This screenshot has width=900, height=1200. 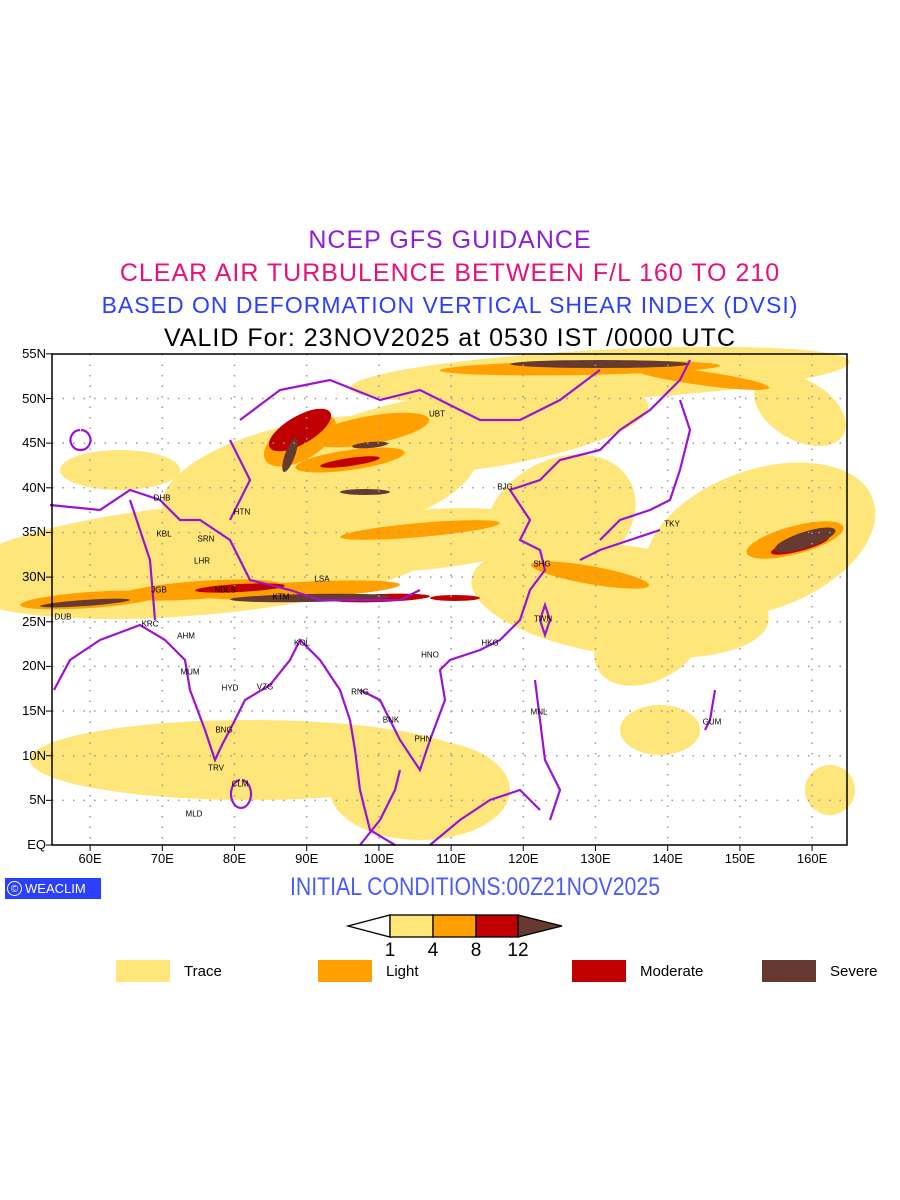 What do you see at coordinates (230, 688) in the screenshot?
I see `city-label: HYD` at bounding box center [230, 688].